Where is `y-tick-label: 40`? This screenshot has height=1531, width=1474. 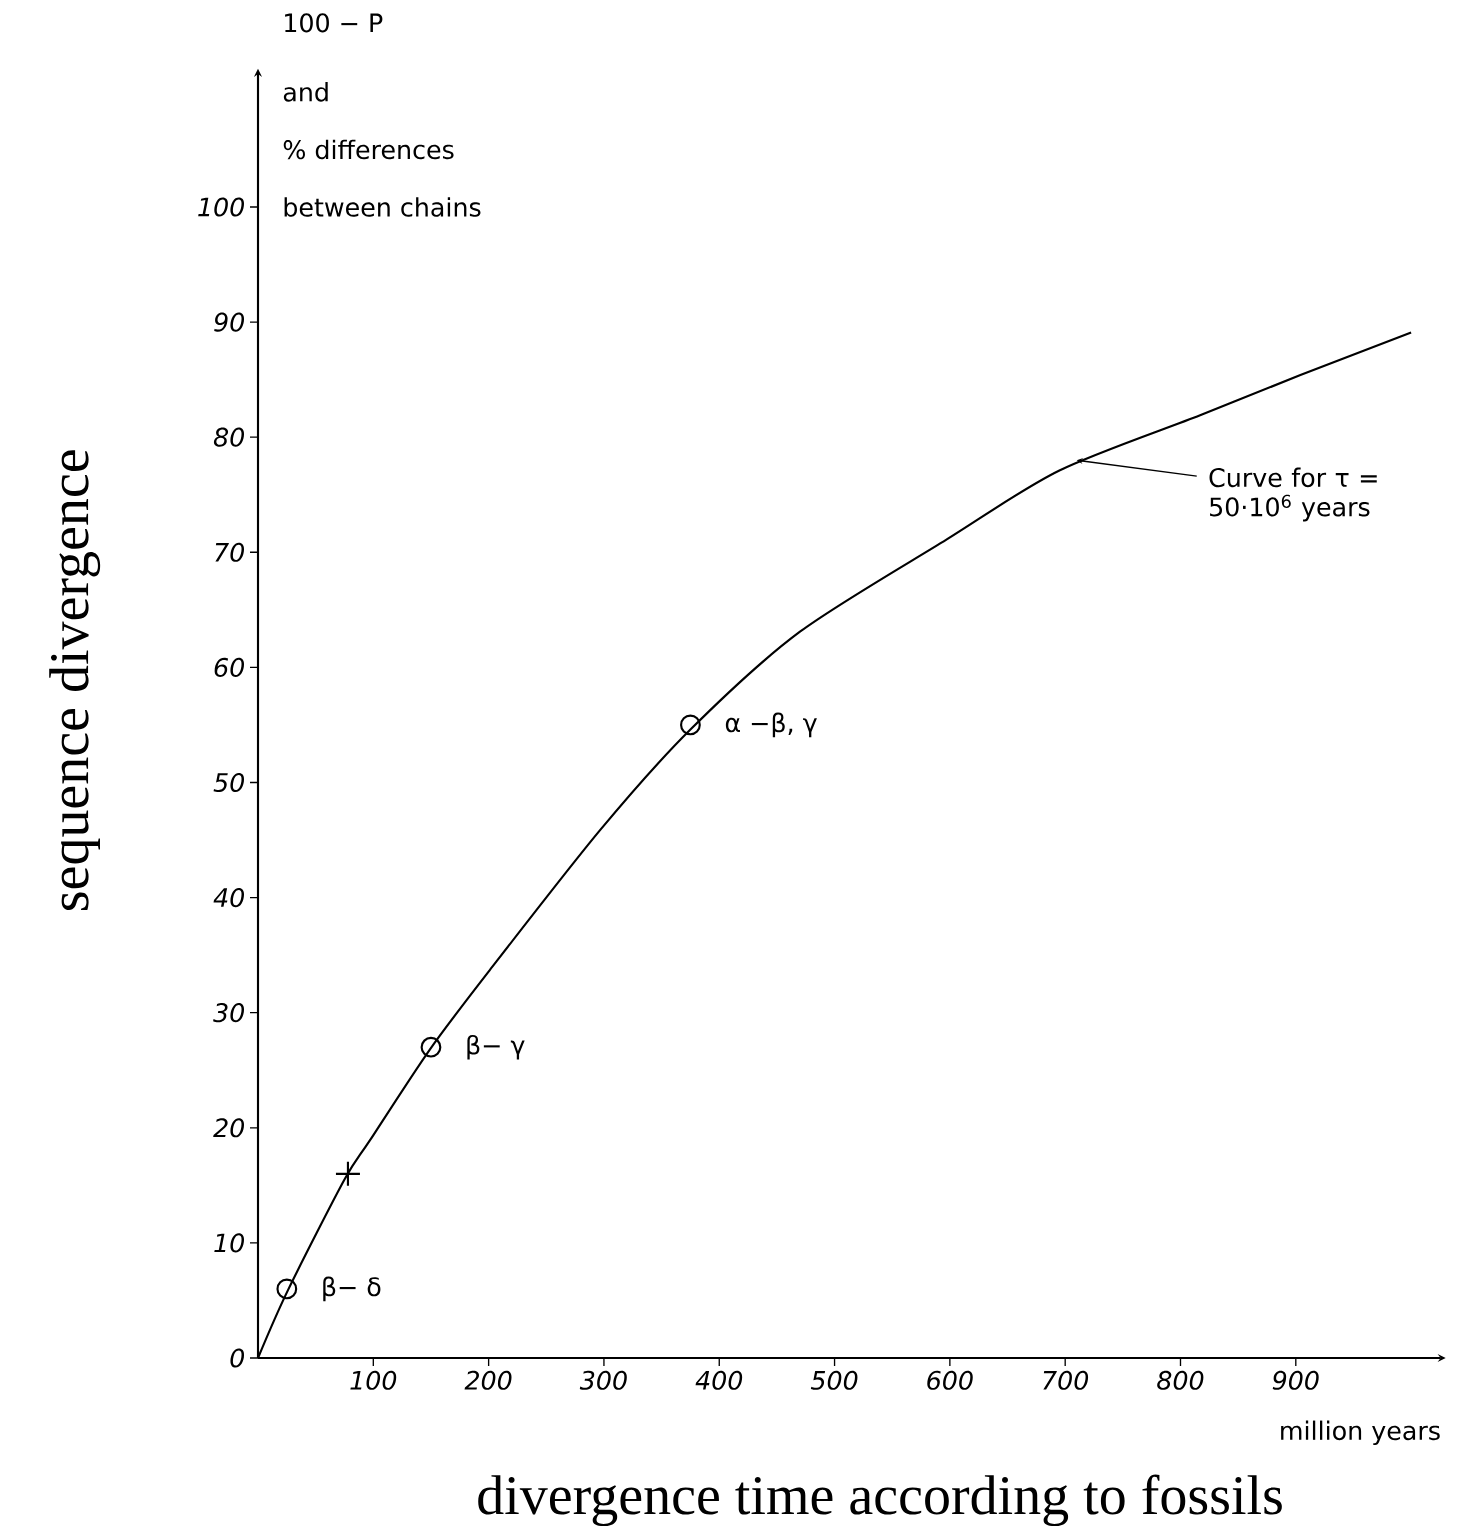 y-tick-label: 40 is located at coordinates (229, 898).